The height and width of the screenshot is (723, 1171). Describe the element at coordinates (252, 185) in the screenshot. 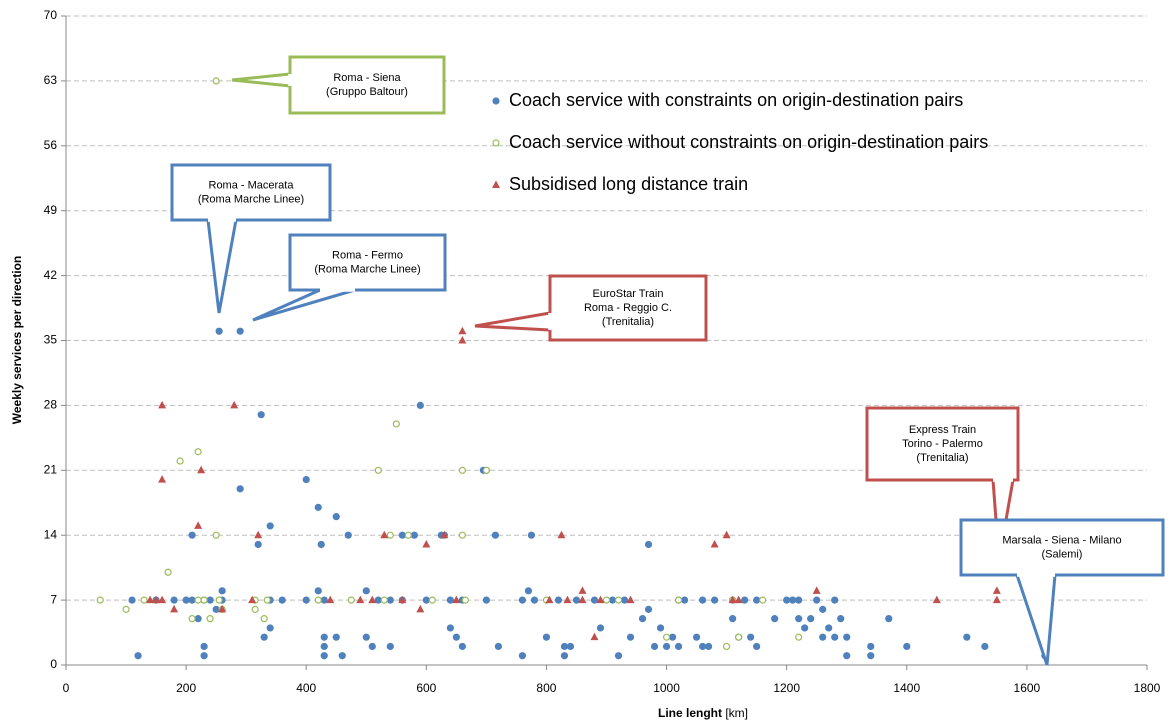

I see `callout-text: Roma - Macerata` at that location.